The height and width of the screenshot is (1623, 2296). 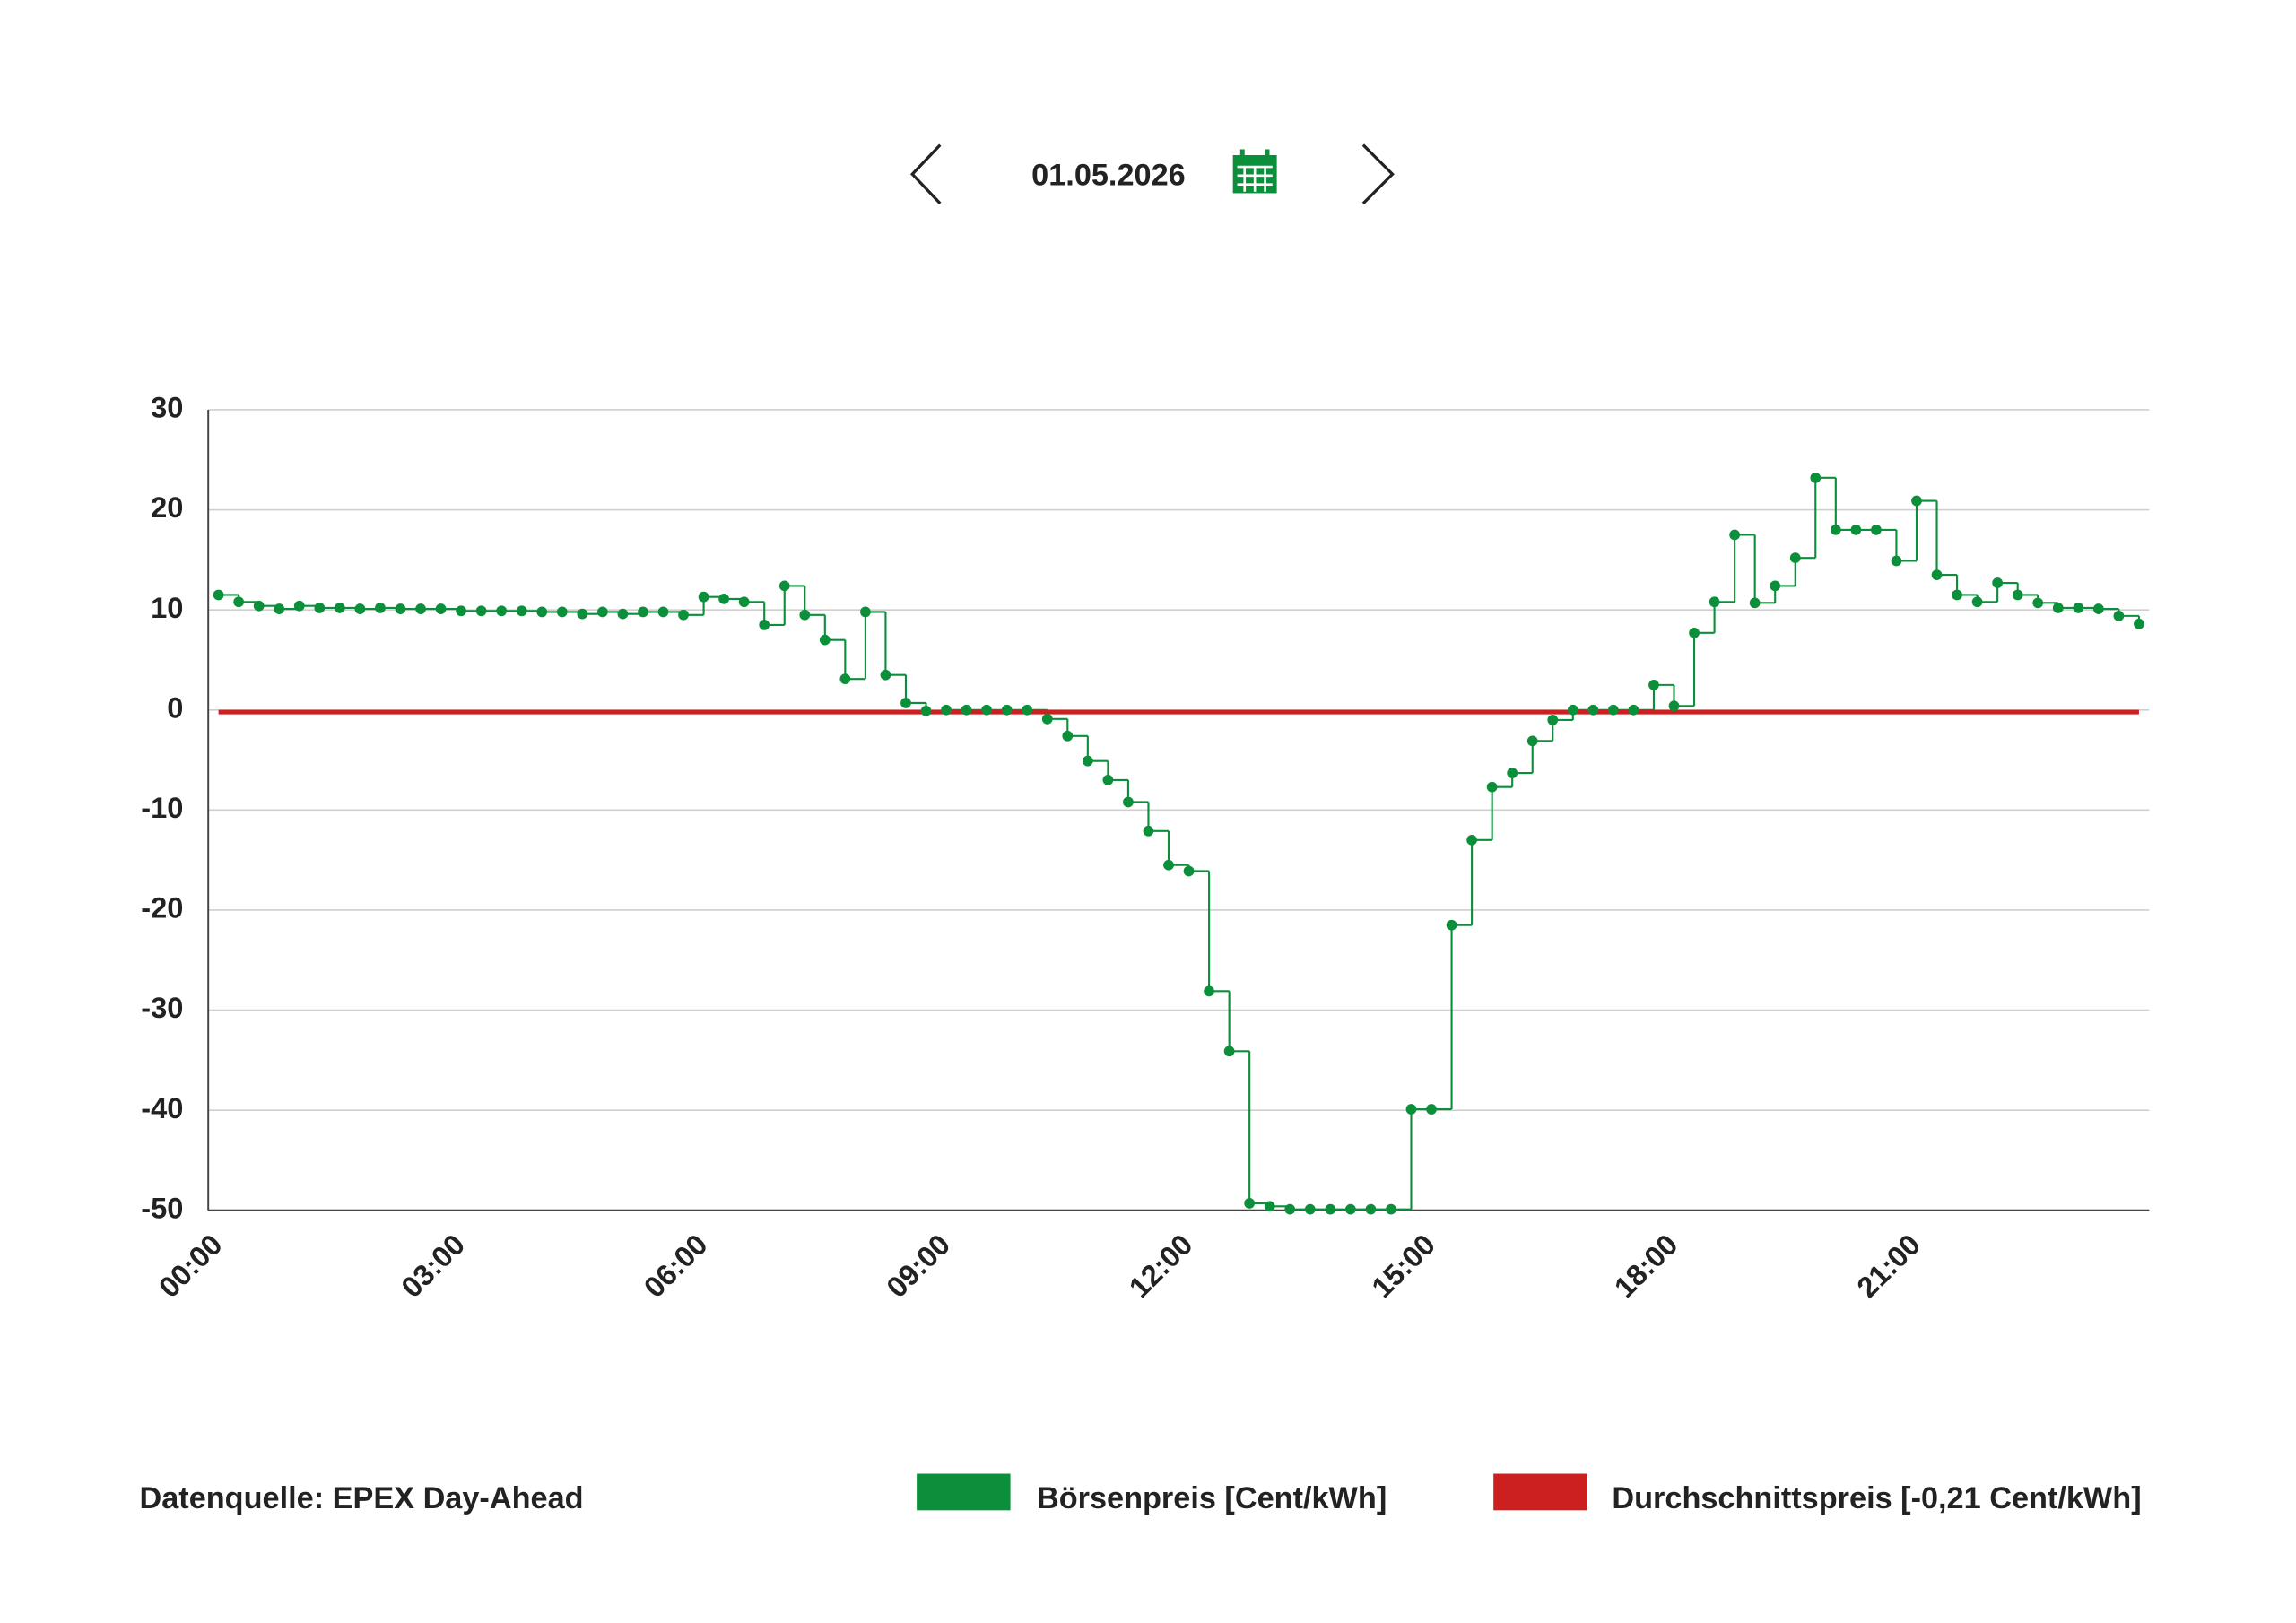 I want to click on date-navigation: 01.05.2026, so click(x=1152, y=174).